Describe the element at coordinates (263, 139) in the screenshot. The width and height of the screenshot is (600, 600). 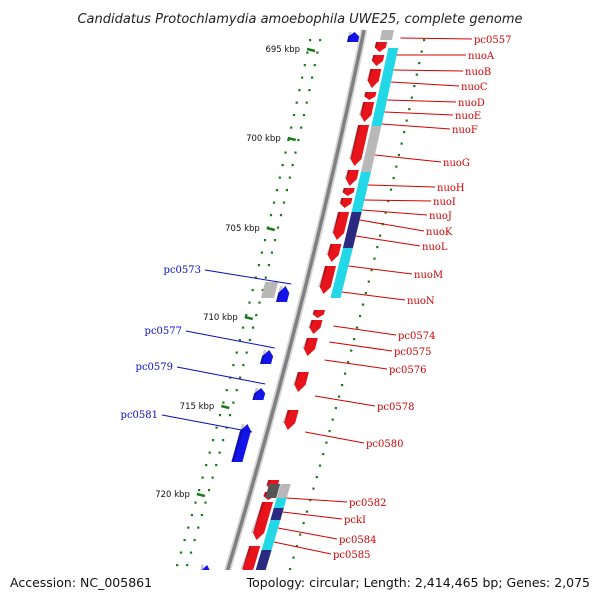
I see `kbp-tick-label: 700 kbp` at that location.